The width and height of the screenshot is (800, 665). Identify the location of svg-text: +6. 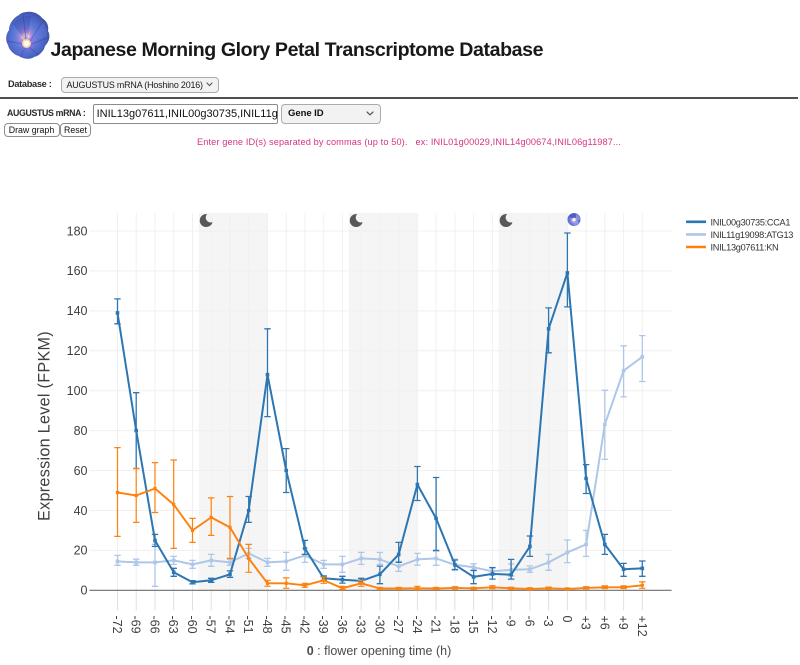
(604, 623).